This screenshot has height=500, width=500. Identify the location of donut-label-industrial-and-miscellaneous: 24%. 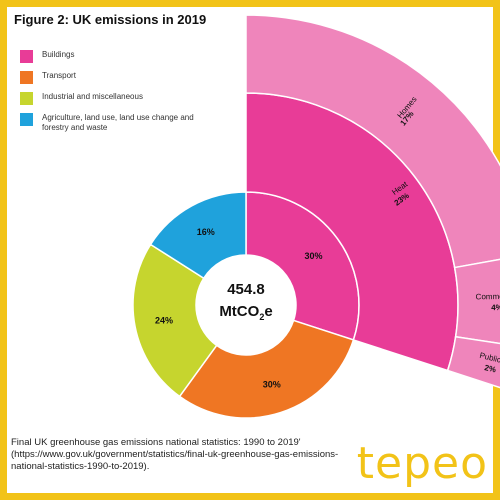
(164, 321).